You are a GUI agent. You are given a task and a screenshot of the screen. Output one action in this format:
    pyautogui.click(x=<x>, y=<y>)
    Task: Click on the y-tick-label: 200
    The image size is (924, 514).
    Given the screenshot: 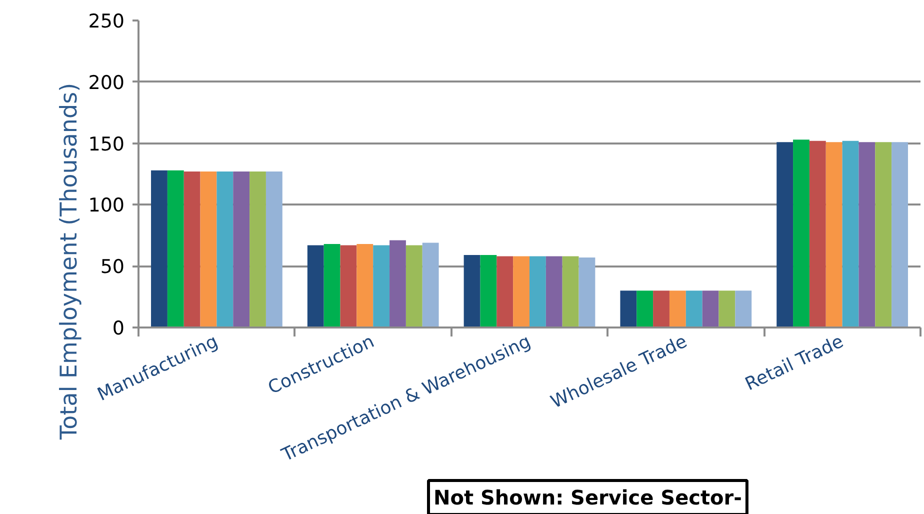 What is the action you would take?
    pyautogui.click(x=106, y=83)
    